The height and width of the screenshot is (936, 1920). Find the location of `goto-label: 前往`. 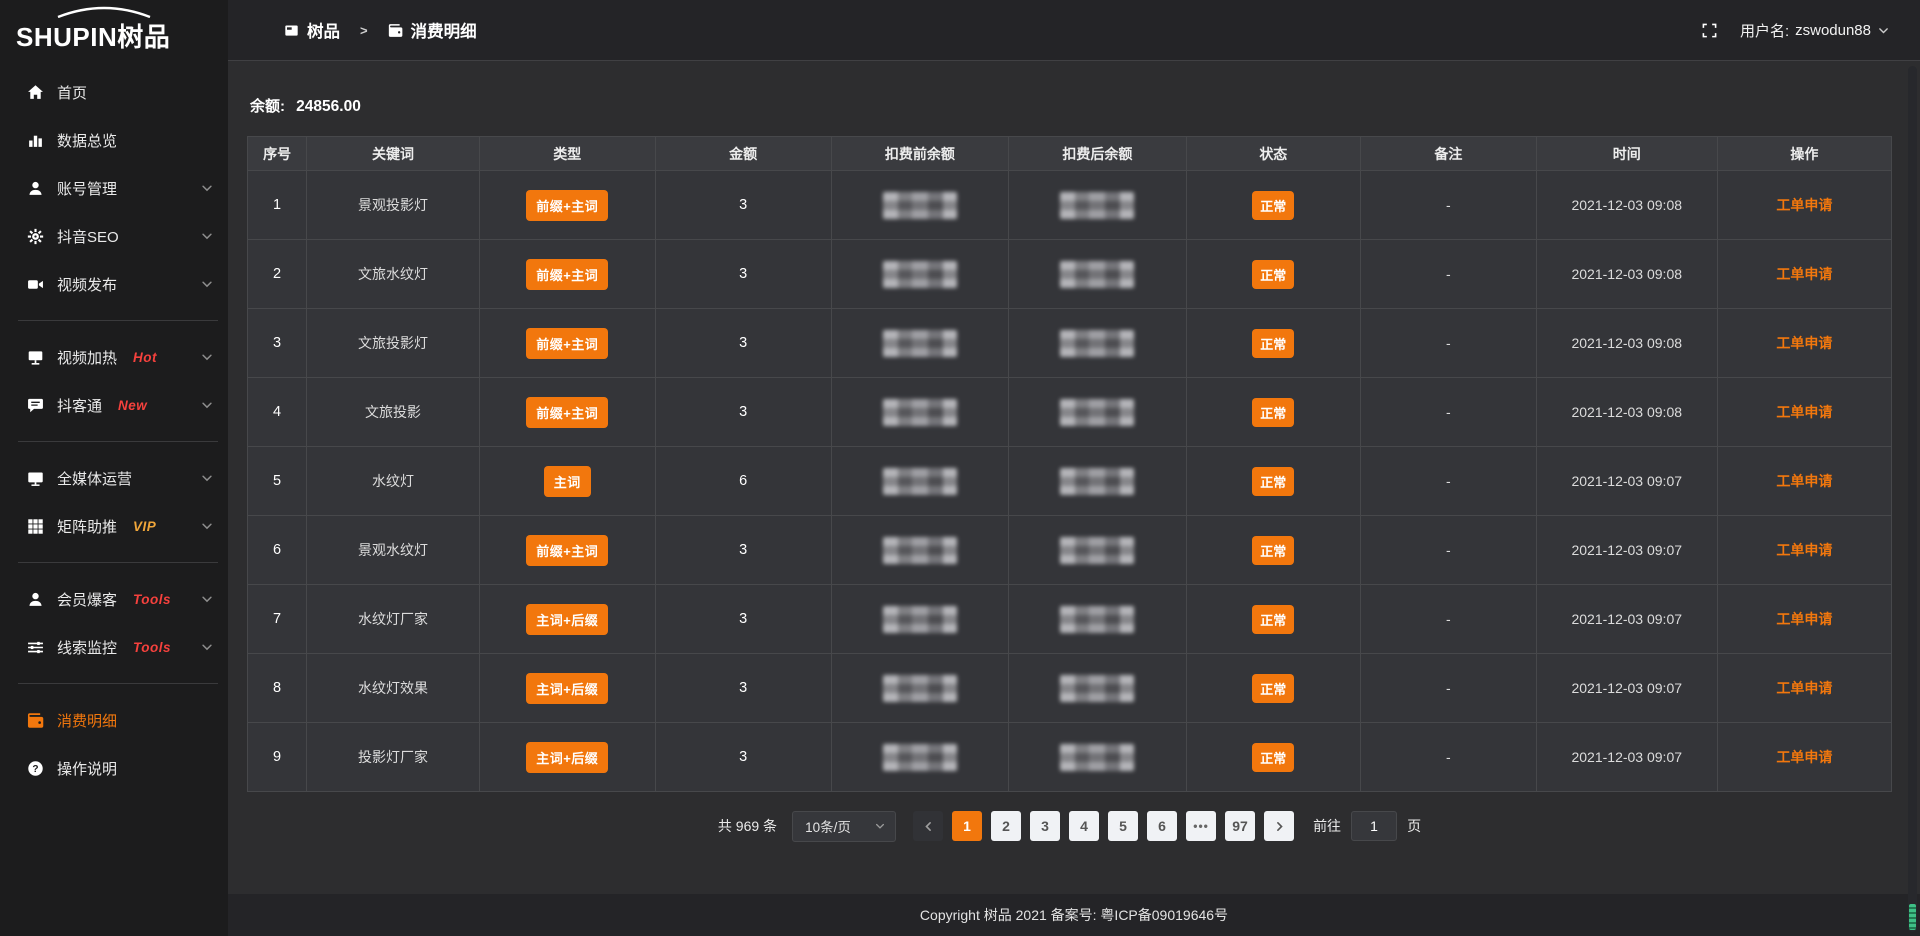

goto-label: 前往 is located at coordinates (1327, 826).